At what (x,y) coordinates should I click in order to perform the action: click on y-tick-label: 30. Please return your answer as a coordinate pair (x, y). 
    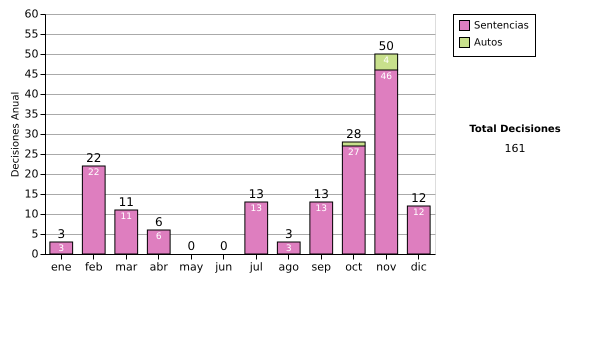
    Looking at the image, I should click on (31, 134).